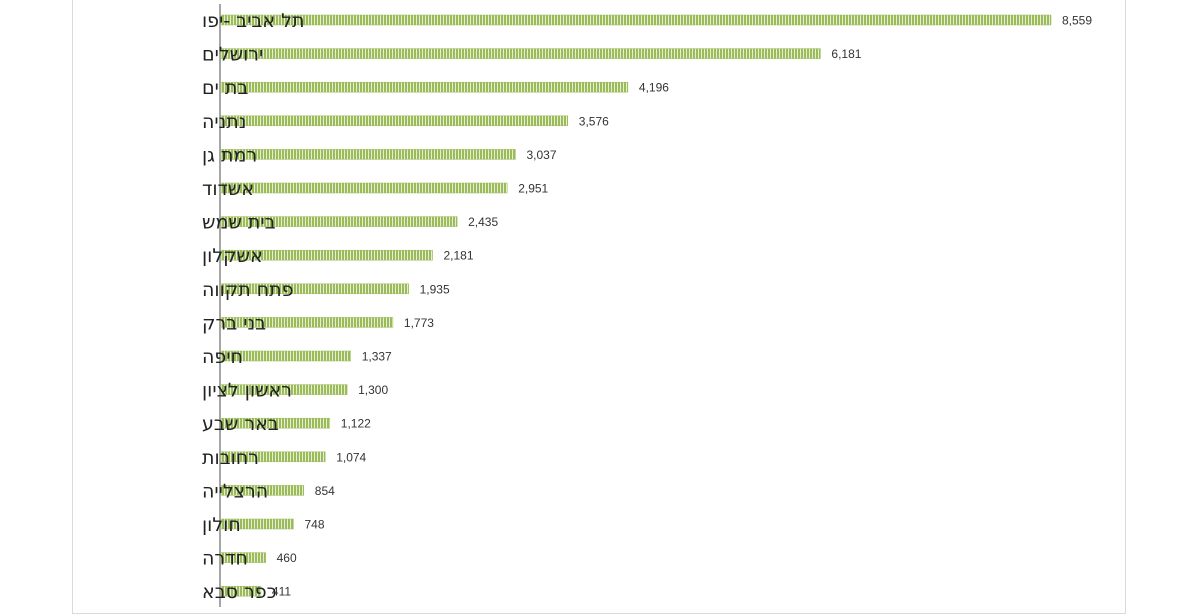 Image resolution: width=1200 pixels, height=616 pixels. Describe the element at coordinates (419, 323) in the screenshot. I see `value-label: 1,773` at that location.